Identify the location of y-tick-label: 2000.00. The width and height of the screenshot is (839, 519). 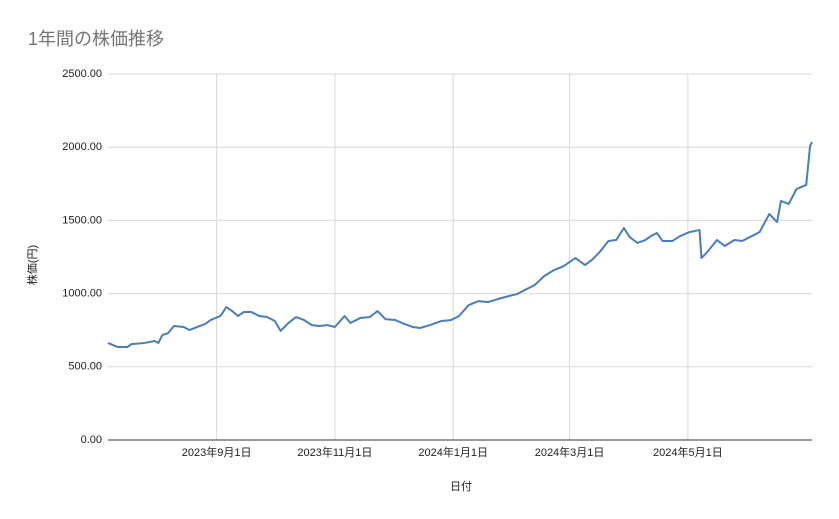
(82, 147).